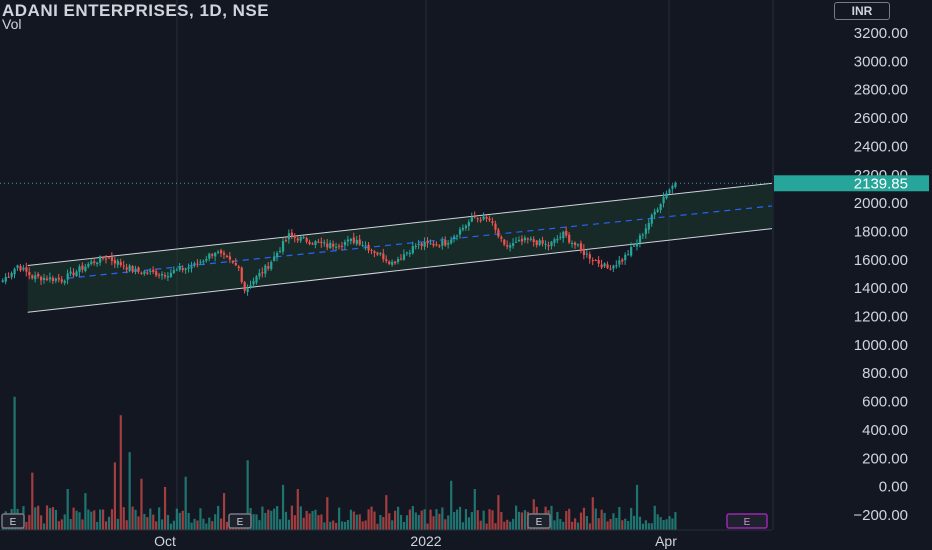 Image resolution: width=932 pixels, height=550 pixels. I want to click on regression-median-line, so click(420, 242).